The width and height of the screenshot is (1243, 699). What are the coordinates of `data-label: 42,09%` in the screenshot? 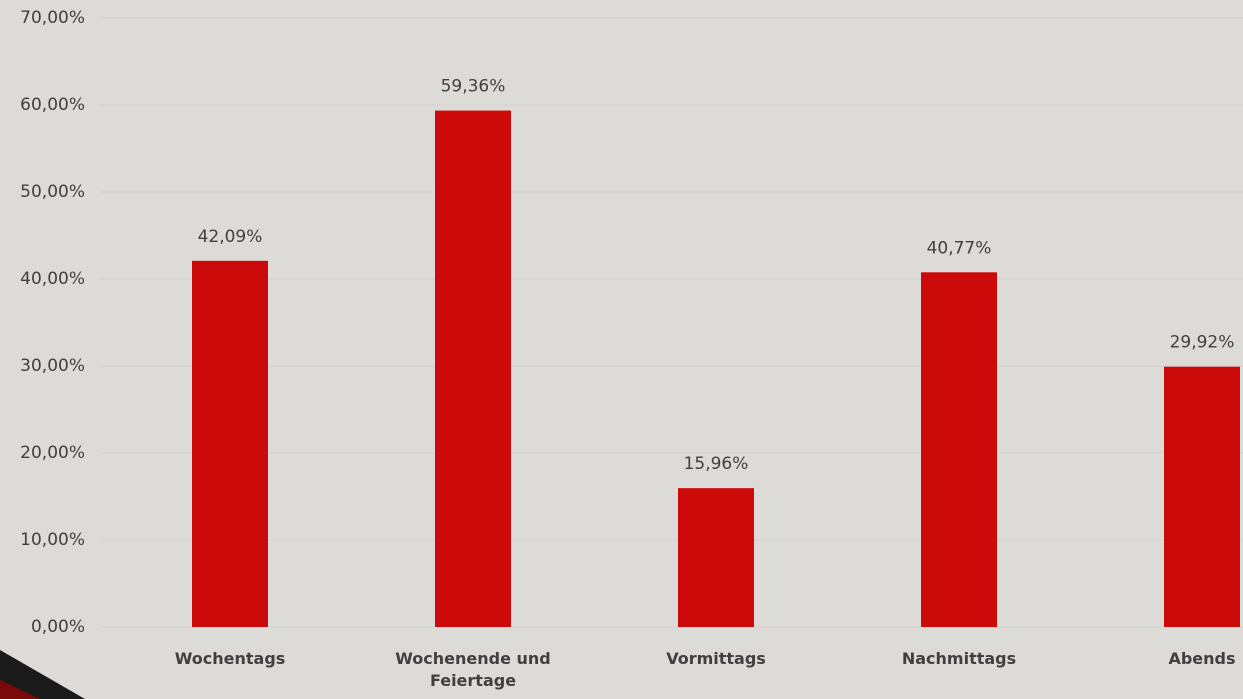 It's located at (230, 237).